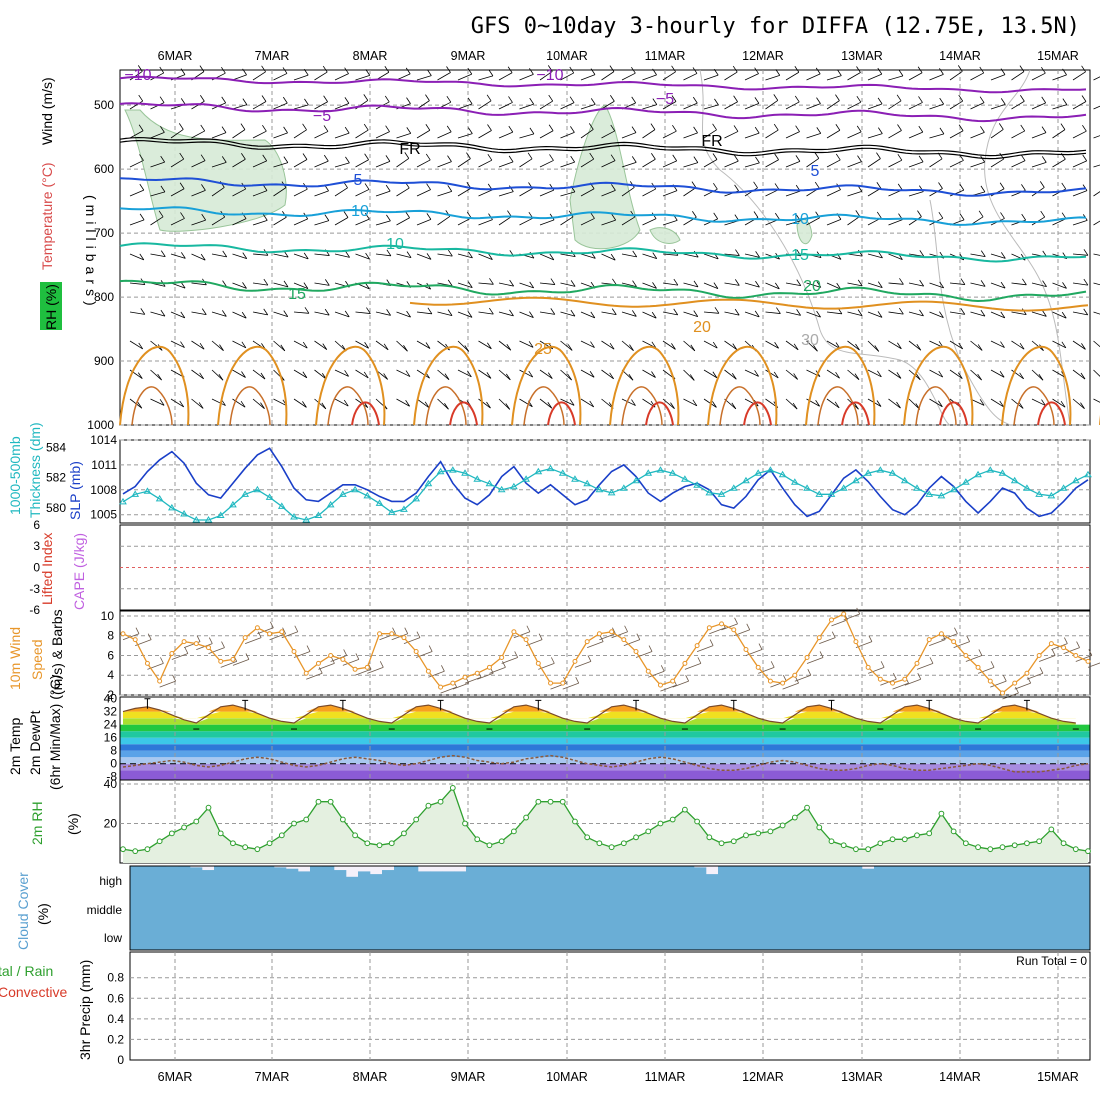 Image resolution: width=1100 pixels, height=1100 pixels. Describe the element at coordinates (561, 413) in the screenshot. I see `contour-35-bump` at that location.